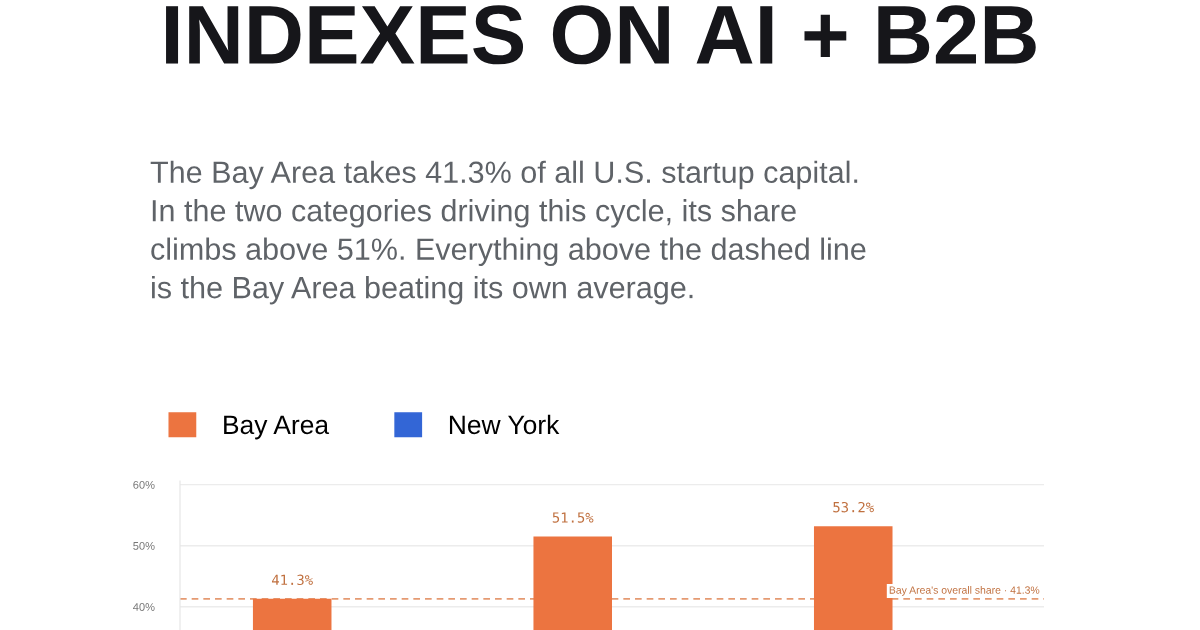 The height and width of the screenshot is (630, 1200). Describe the element at coordinates (292, 580) in the screenshot. I see `data-label: 41.3%` at that location.